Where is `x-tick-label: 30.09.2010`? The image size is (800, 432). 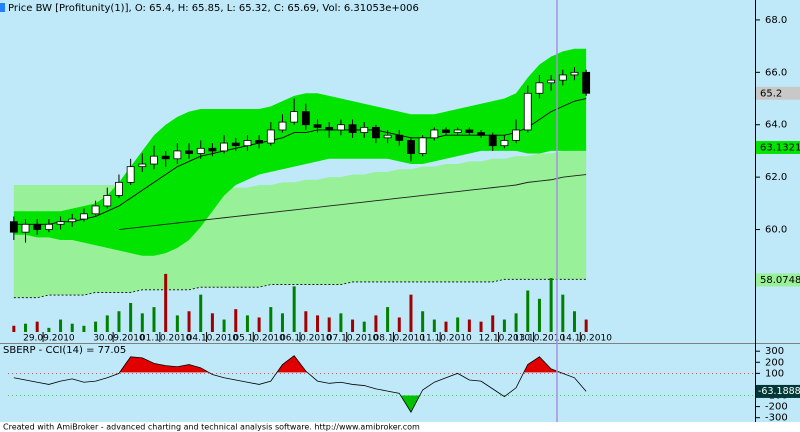 x-tick-label: 30.09.2010 is located at coordinates (119, 339).